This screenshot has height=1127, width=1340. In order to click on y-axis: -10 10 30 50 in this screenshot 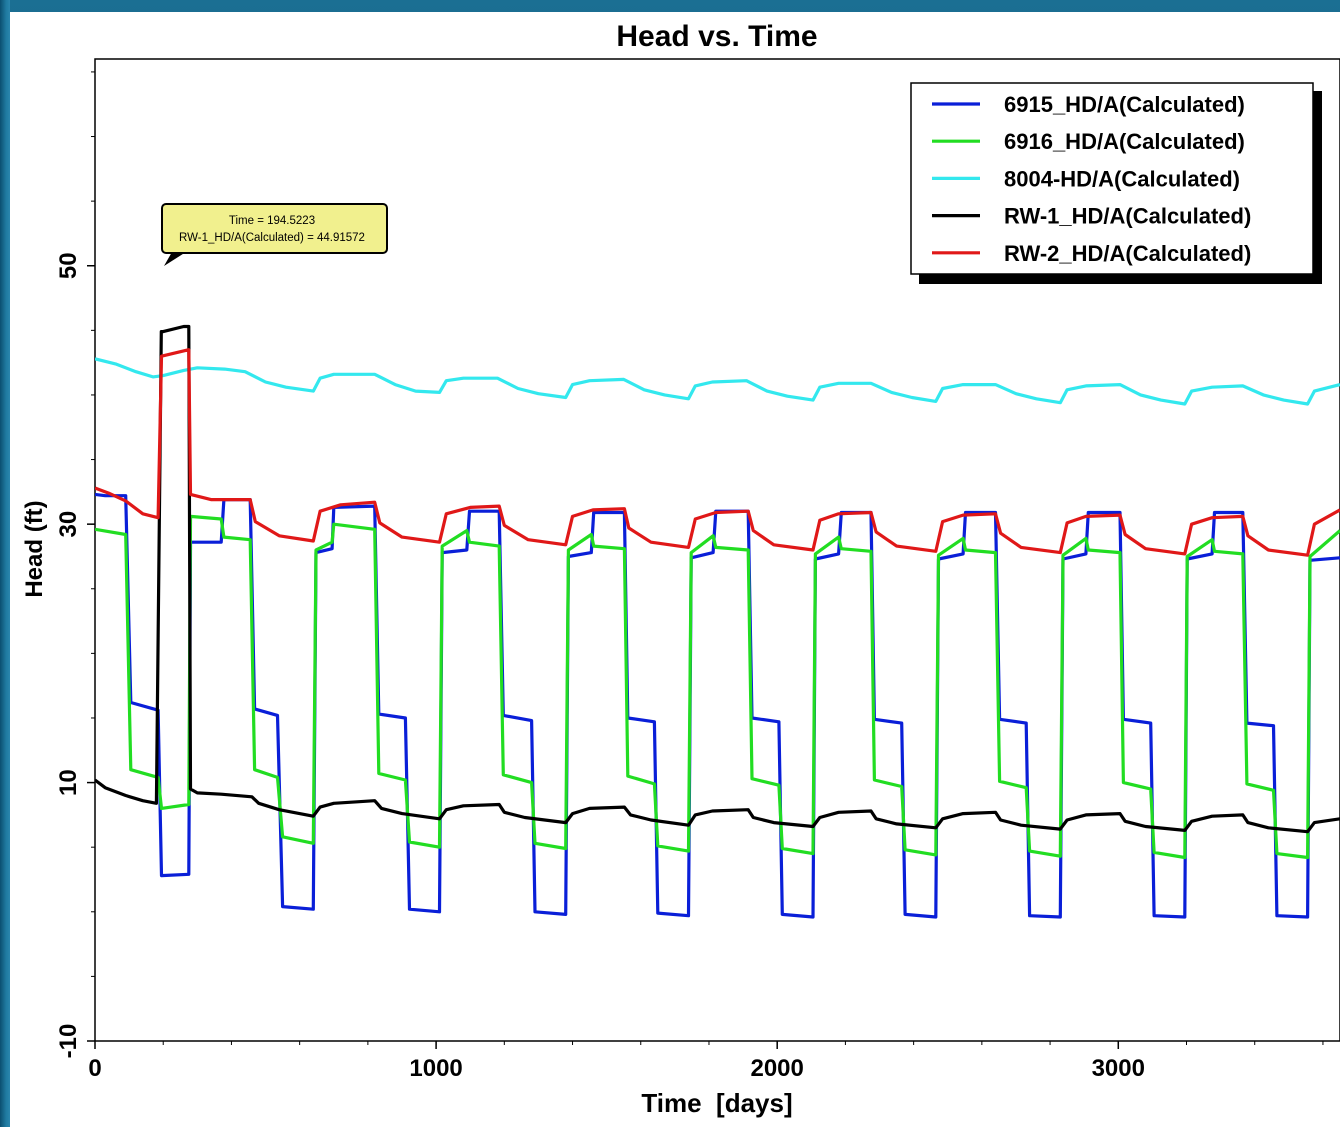, I will do `click(75, 565)`.